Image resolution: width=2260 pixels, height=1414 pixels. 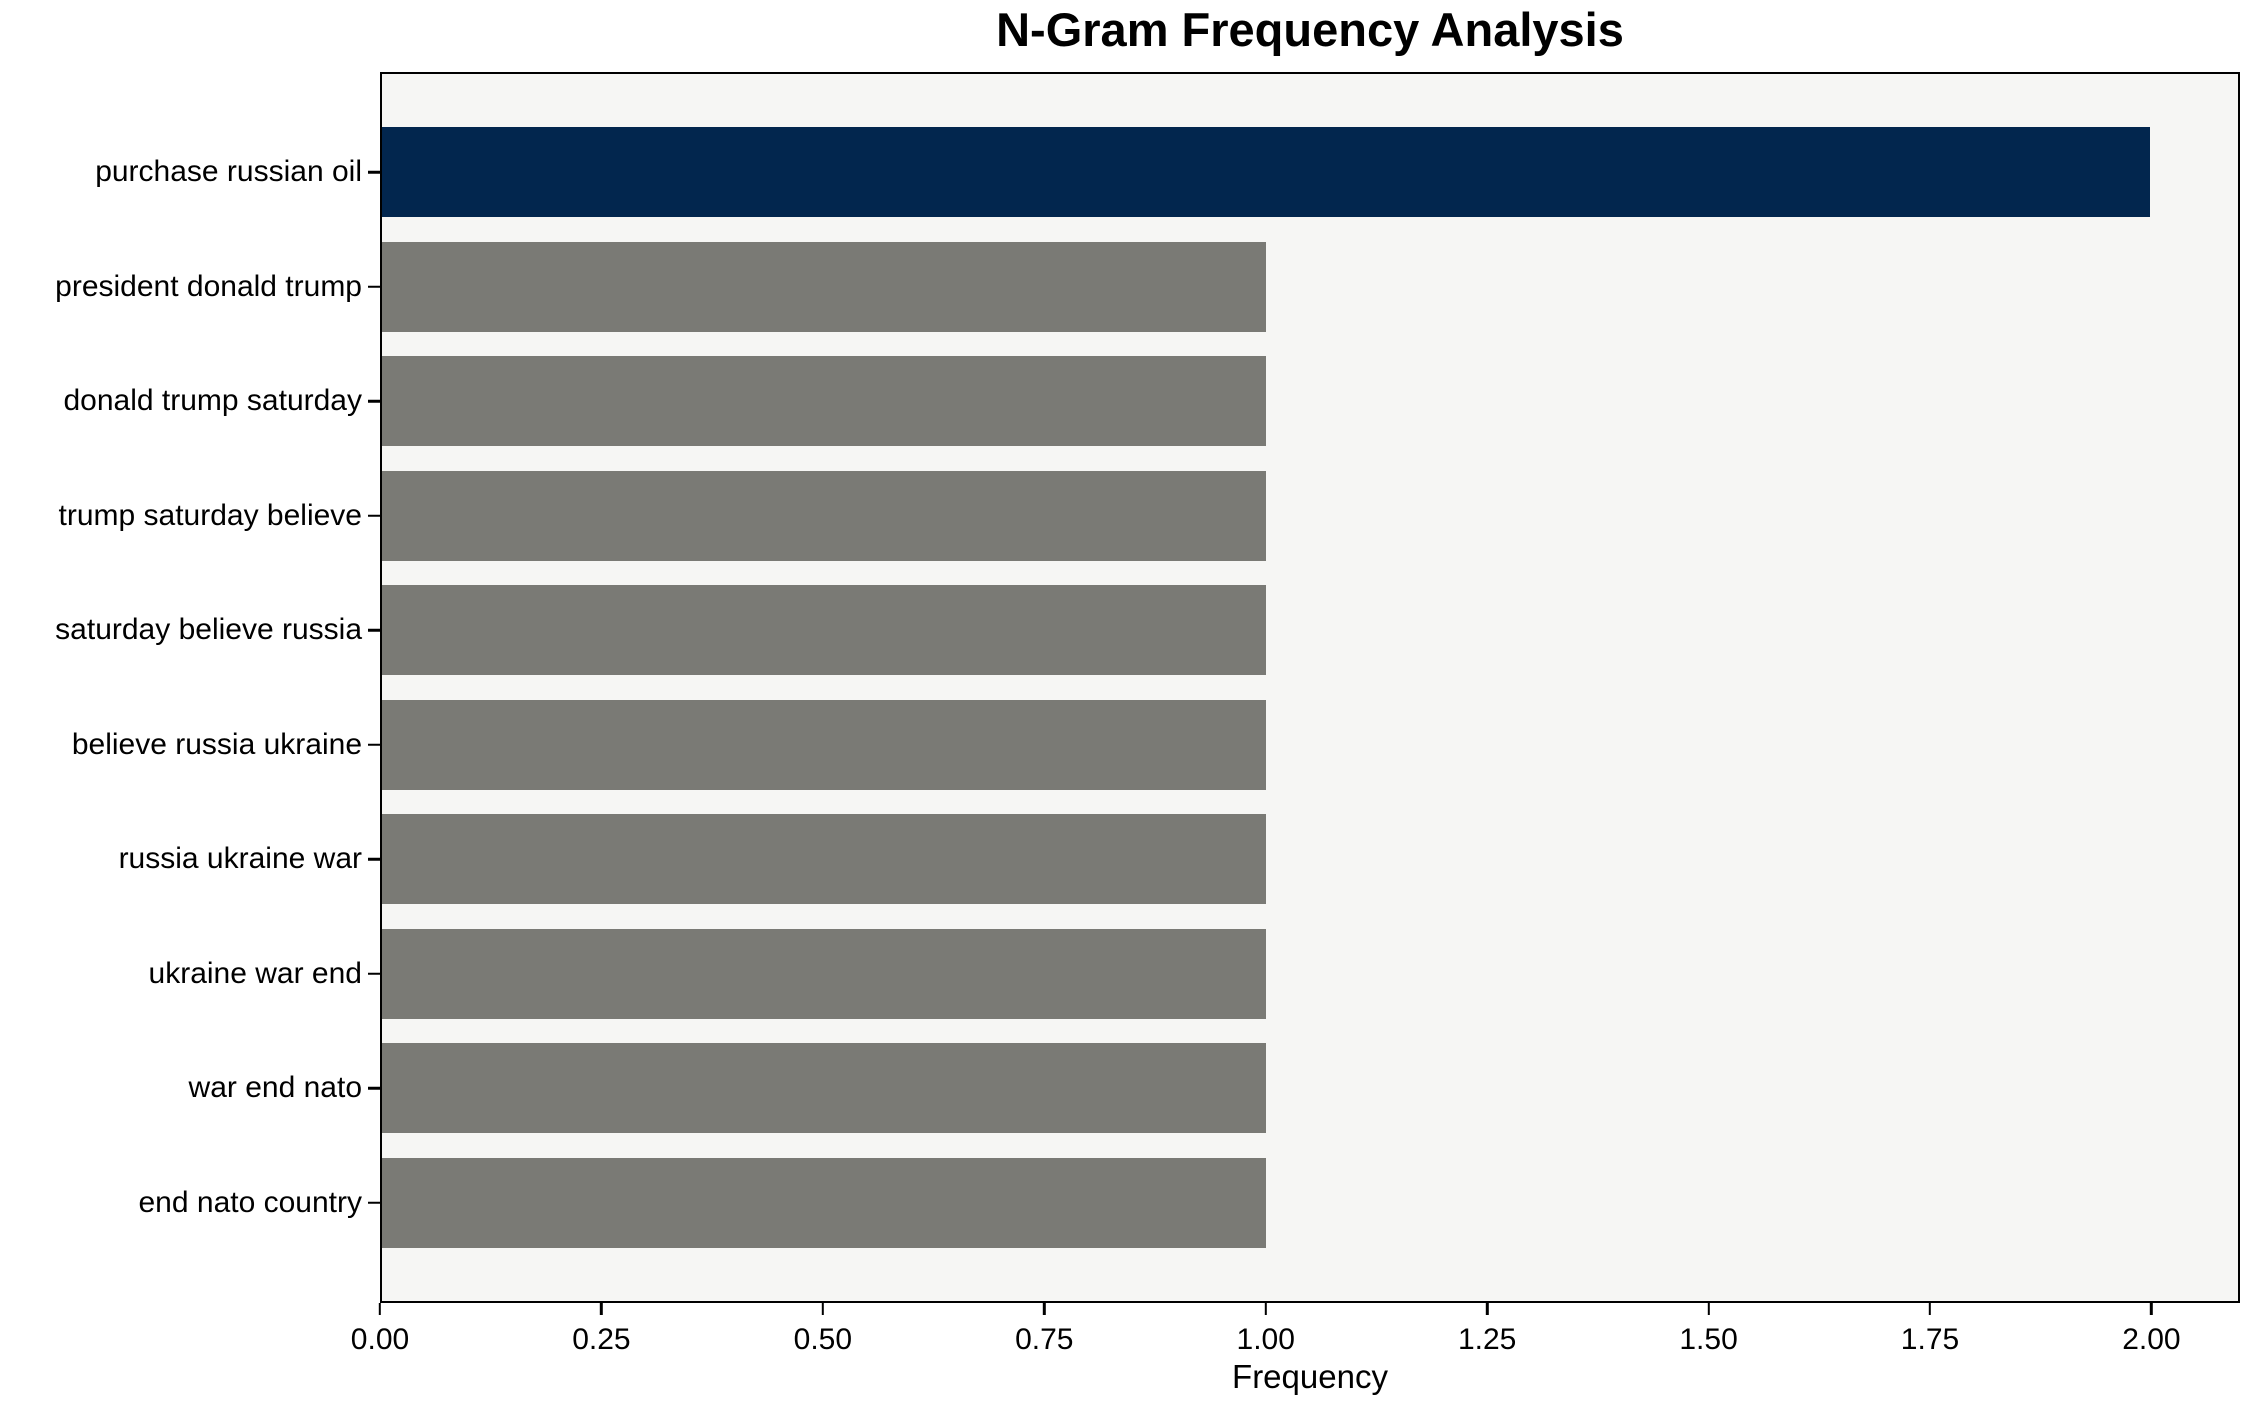 I want to click on bar-row: ukraine war end, so click(x=1193, y=973).